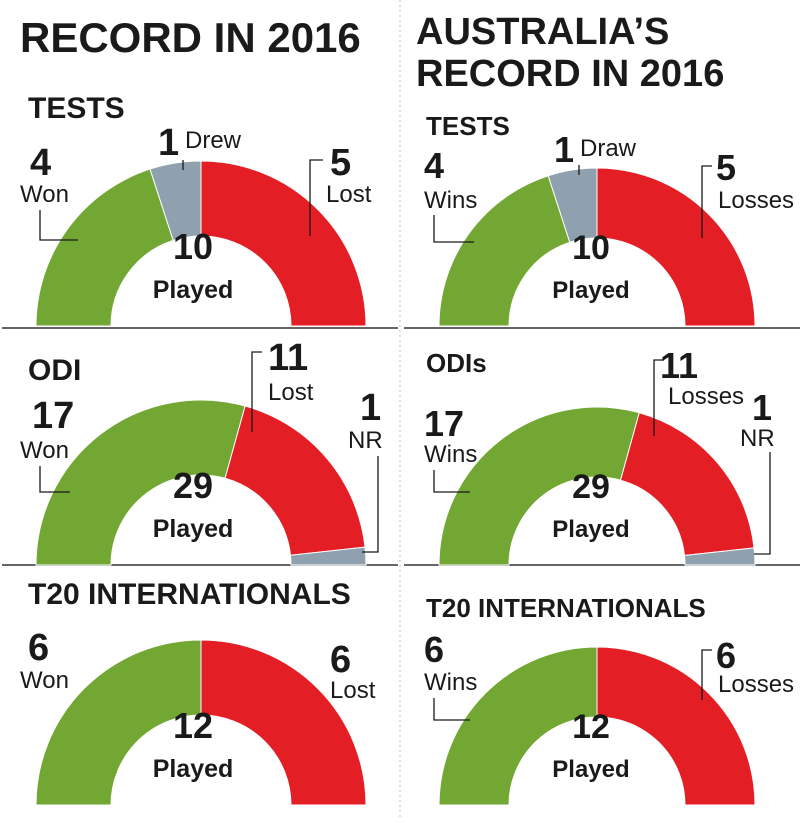  Describe the element at coordinates (456, 363) in the screenshot. I see `section-title: ODIs` at that location.